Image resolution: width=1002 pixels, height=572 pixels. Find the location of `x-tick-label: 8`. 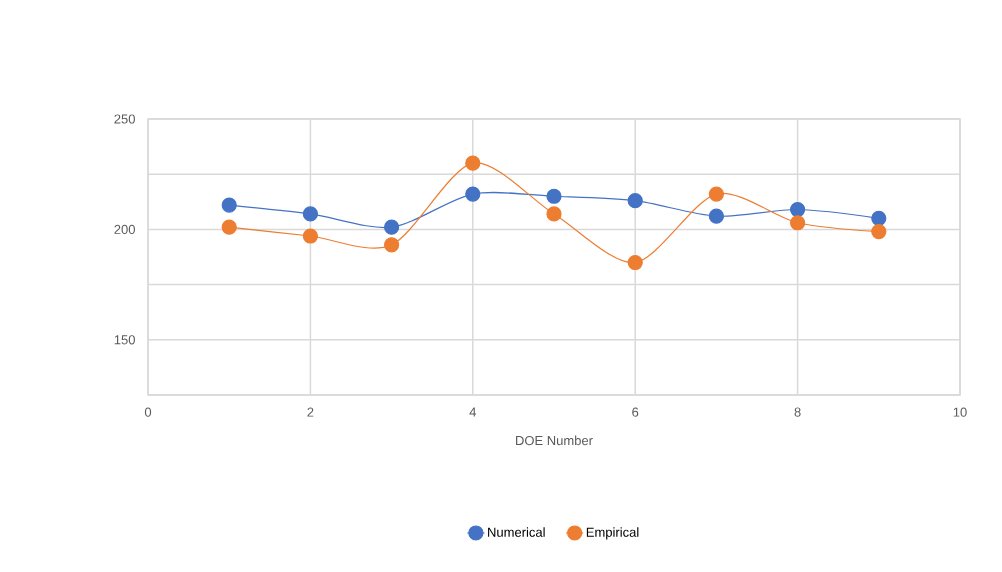

x-tick-label: 8 is located at coordinates (797, 412).